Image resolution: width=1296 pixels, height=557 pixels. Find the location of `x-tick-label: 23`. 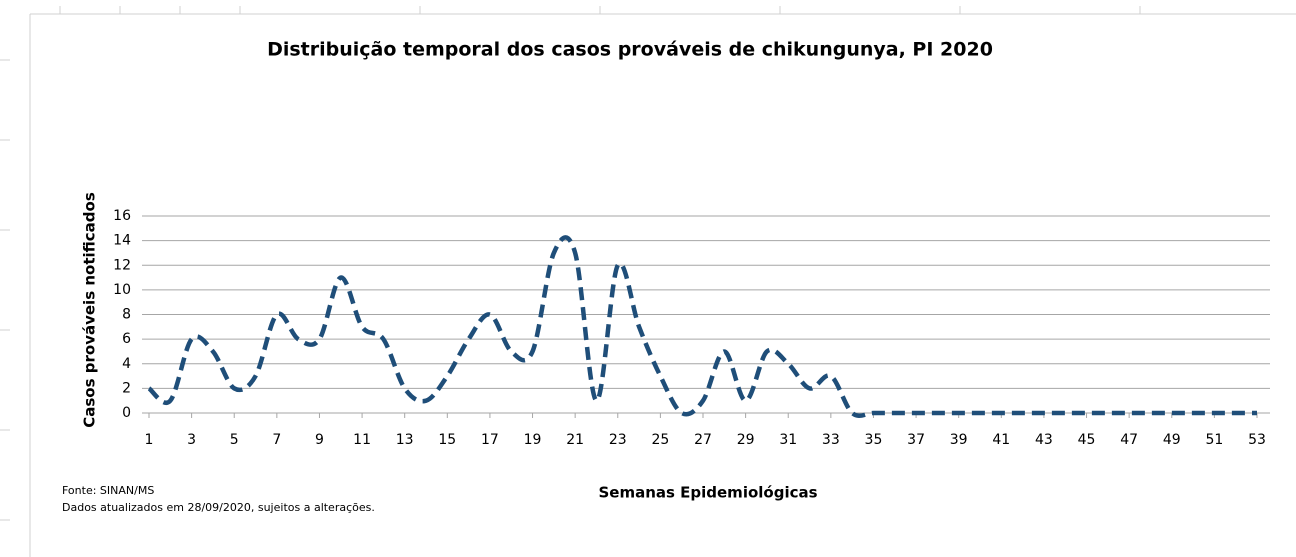

x-tick-label: 23 is located at coordinates (618, 440).